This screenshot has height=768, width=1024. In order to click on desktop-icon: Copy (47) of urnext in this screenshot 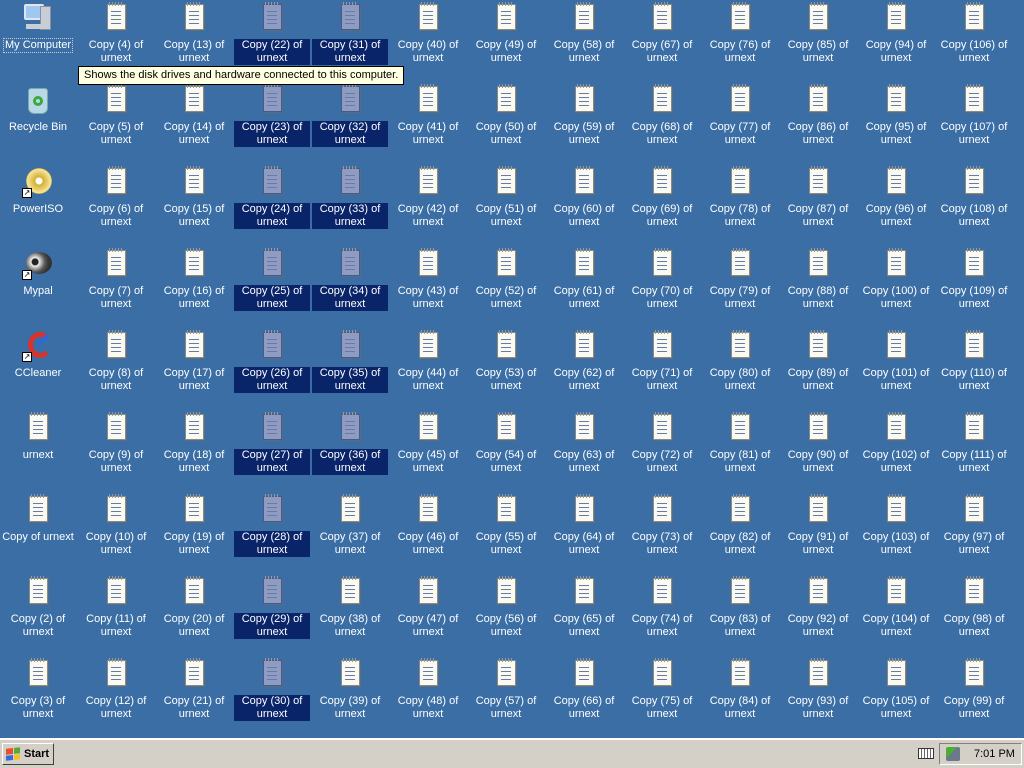, I will do `click(428, 607)`.